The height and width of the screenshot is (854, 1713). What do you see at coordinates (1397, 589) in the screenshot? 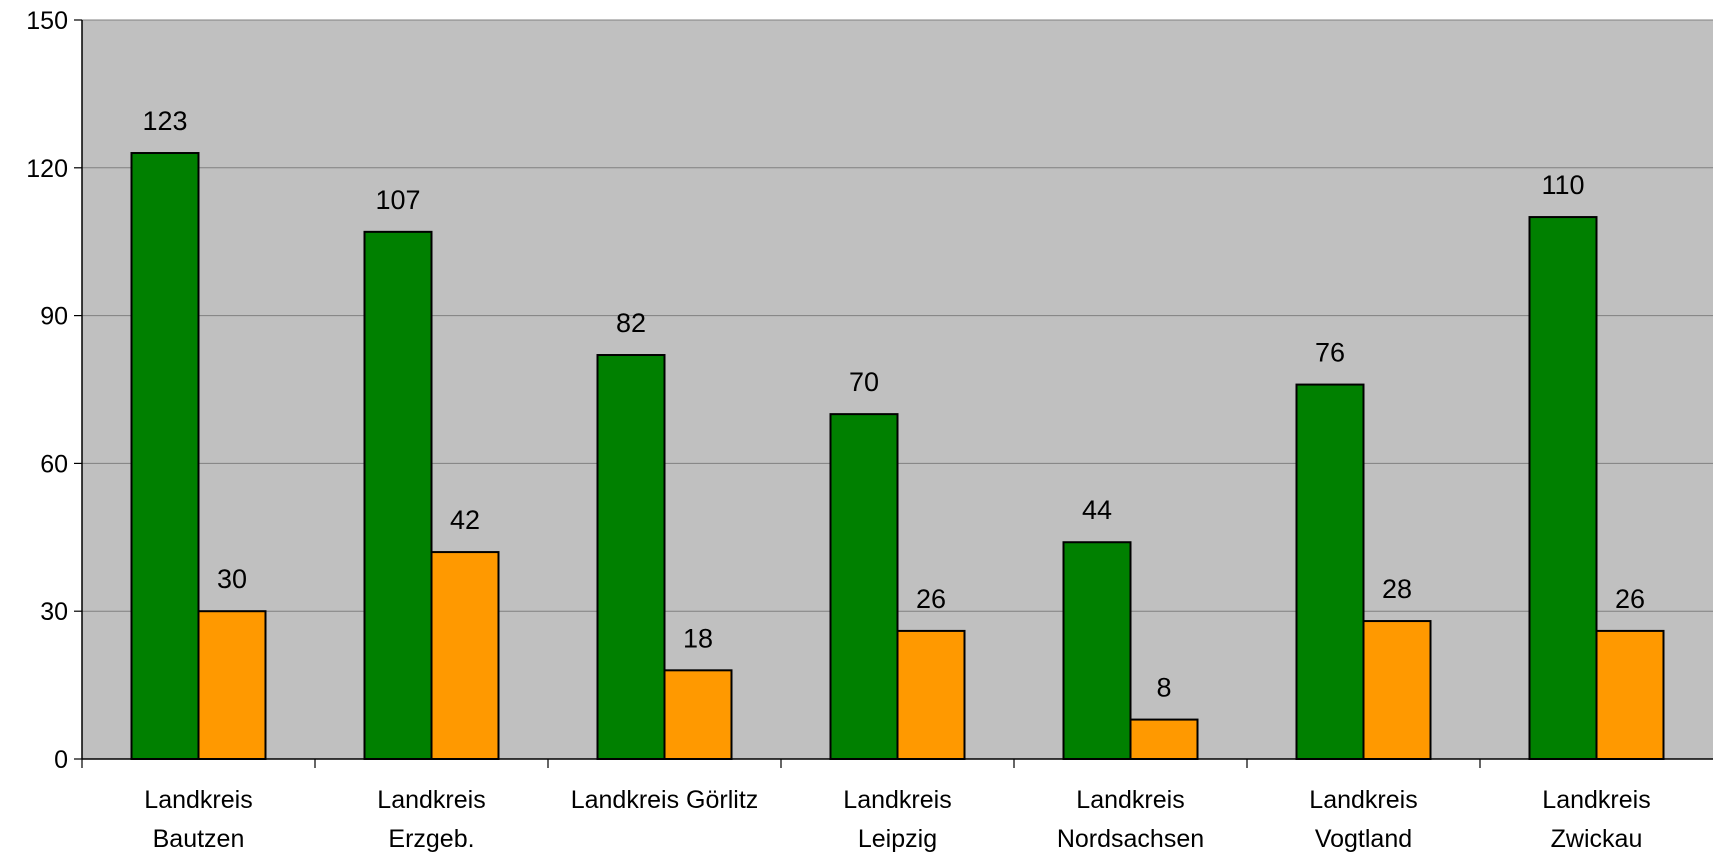
I see `data-label: 28` at bounding box center [1397, 589].